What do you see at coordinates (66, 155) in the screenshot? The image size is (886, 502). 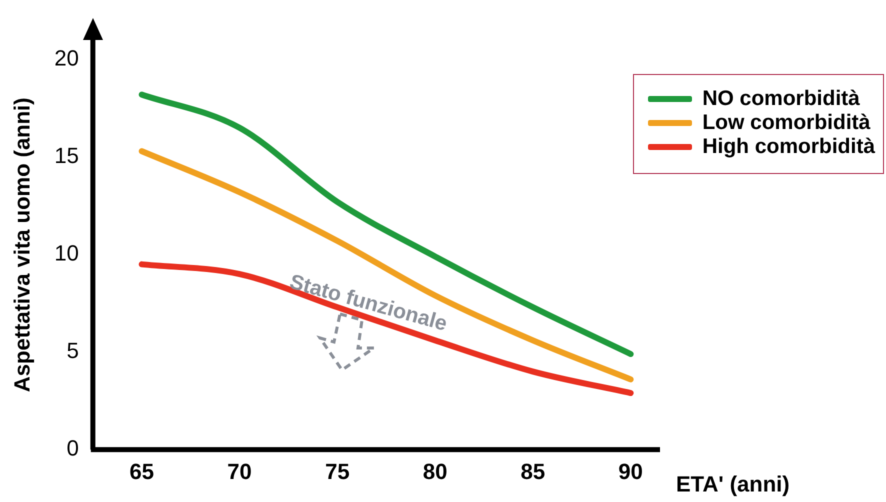 I see `y-tick-label: 15` at bounding box center [66, 155].